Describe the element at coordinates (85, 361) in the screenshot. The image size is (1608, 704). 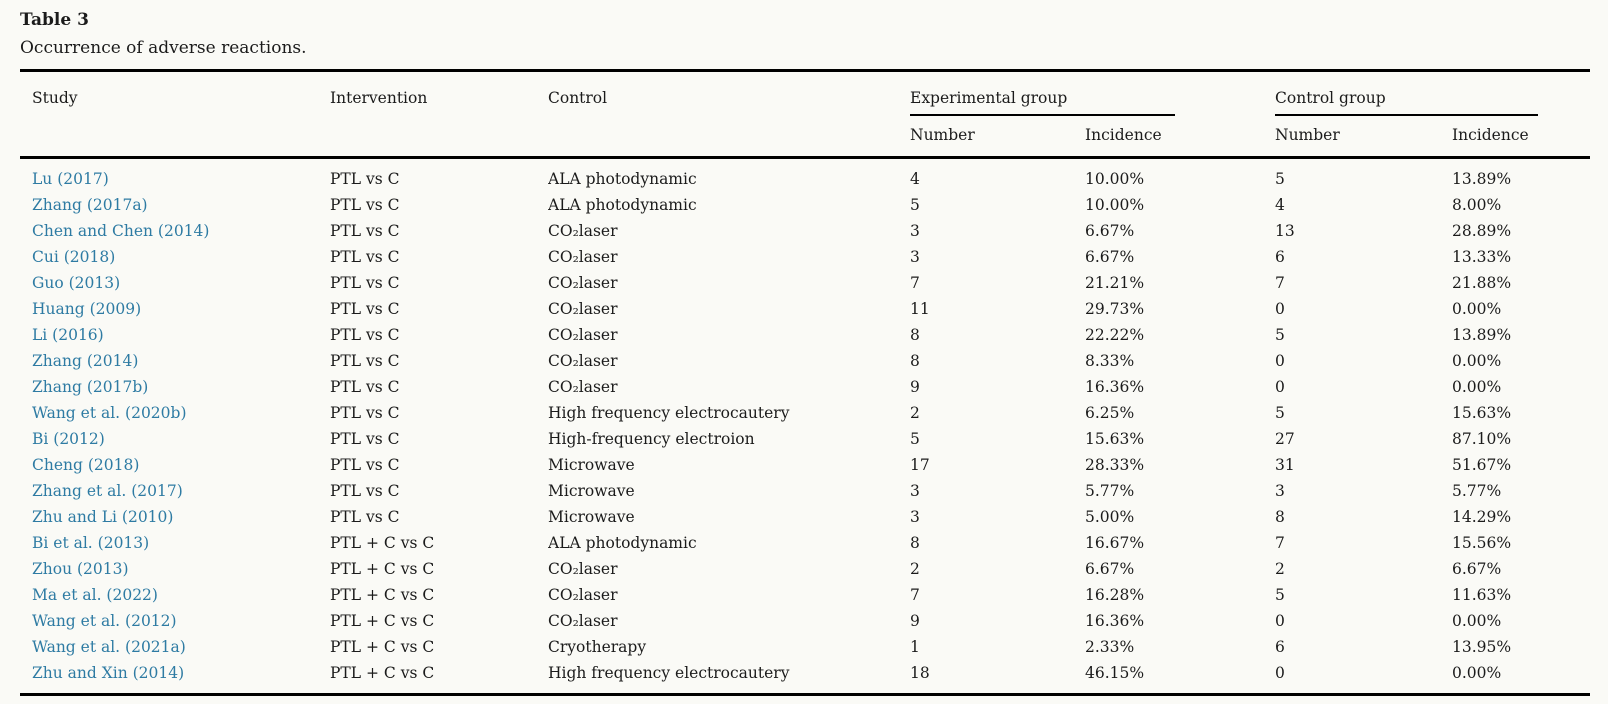
I see `study-citation-link: Zhang (2014)` at that location.